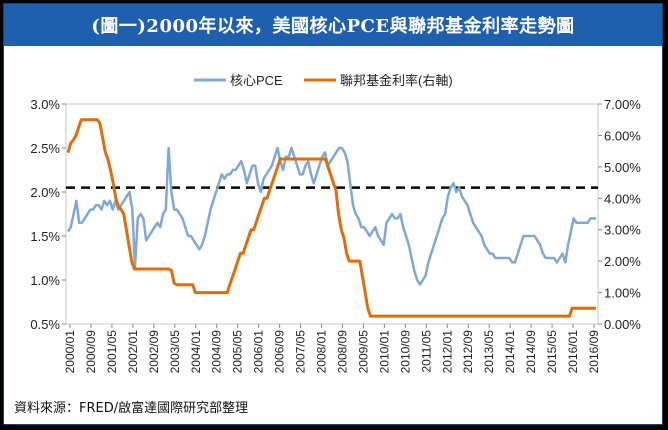 The width and height of the screenshot is (668, 430). I want to click on source-note: 資料來源：FRED/啟富達國際研究部整理, so click(131, 408).